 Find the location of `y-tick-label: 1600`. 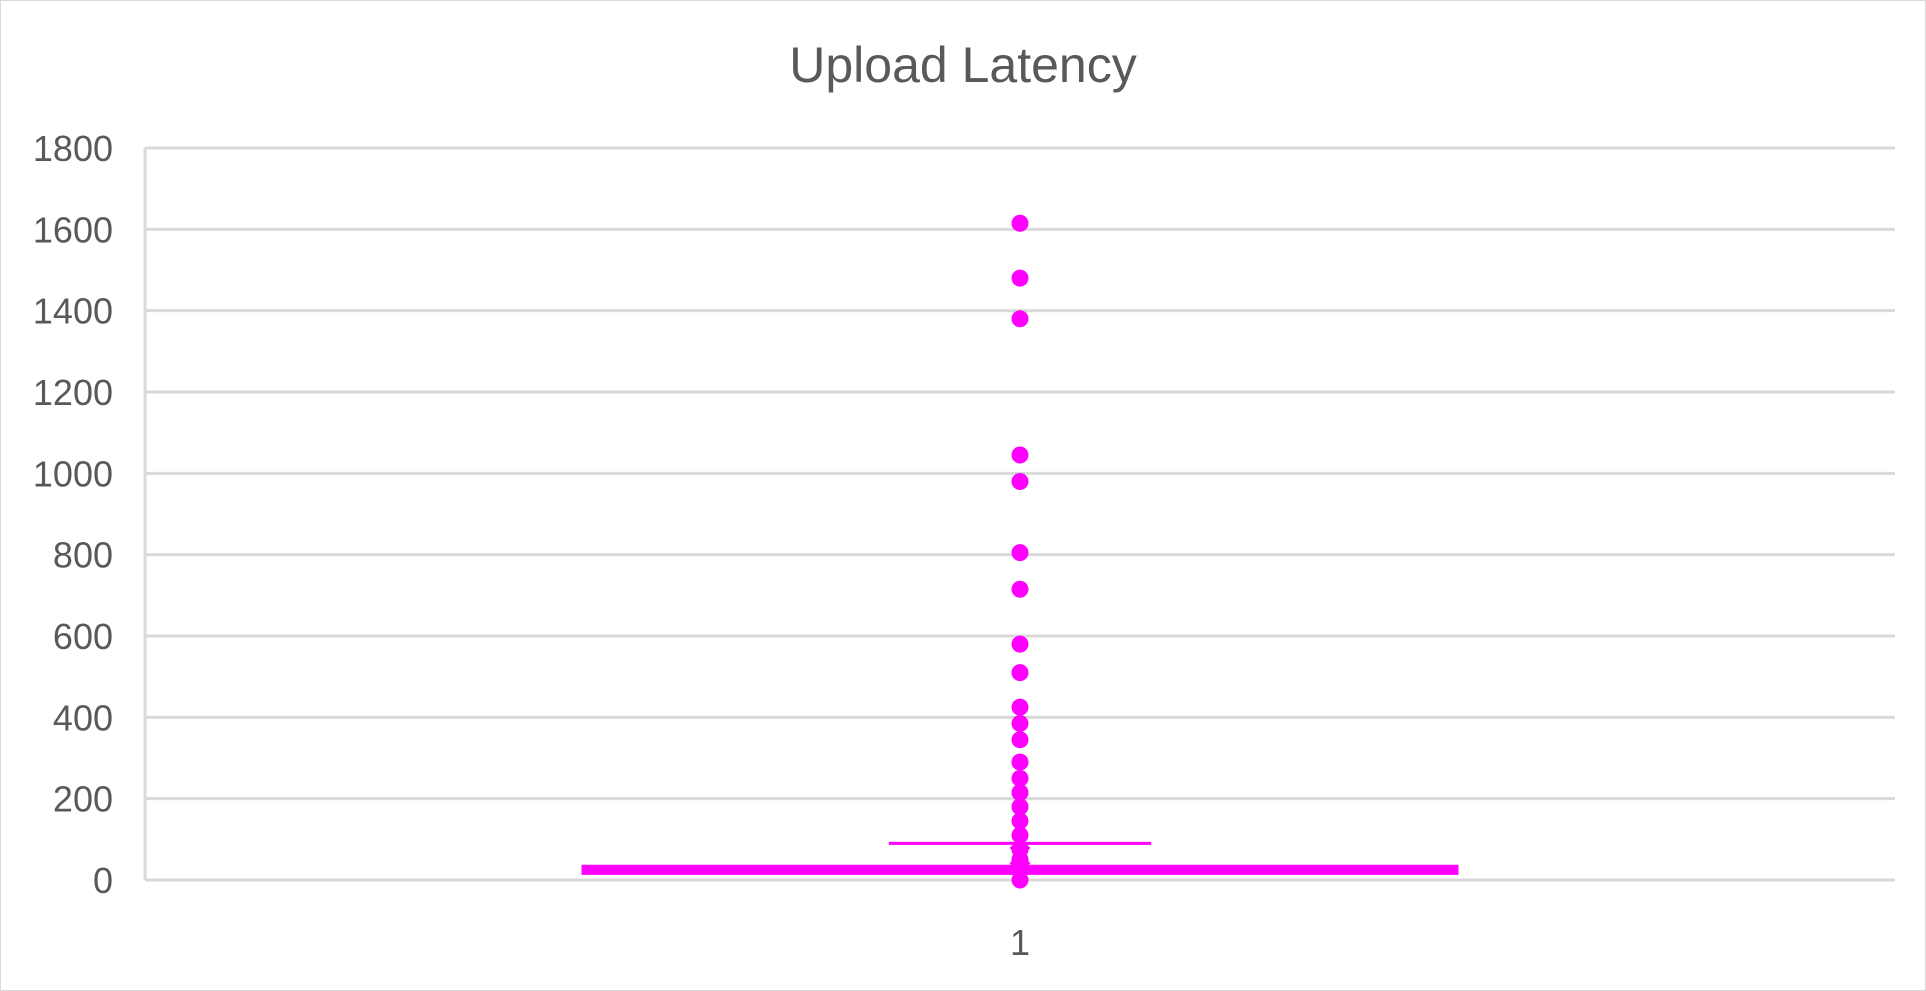

y-tick-label: 1600 is located at coordinates (73, 229).